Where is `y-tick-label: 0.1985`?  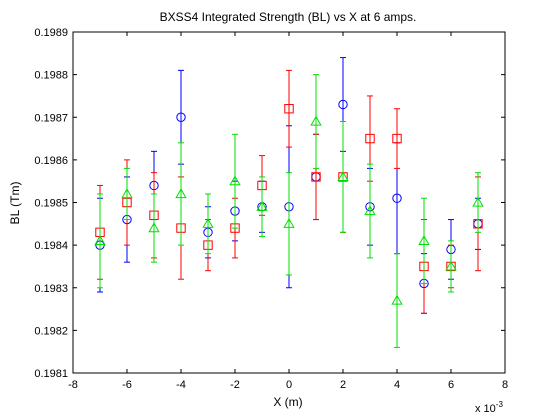 y-tick-label: 0.1985 is located at coordinates (51, 204).